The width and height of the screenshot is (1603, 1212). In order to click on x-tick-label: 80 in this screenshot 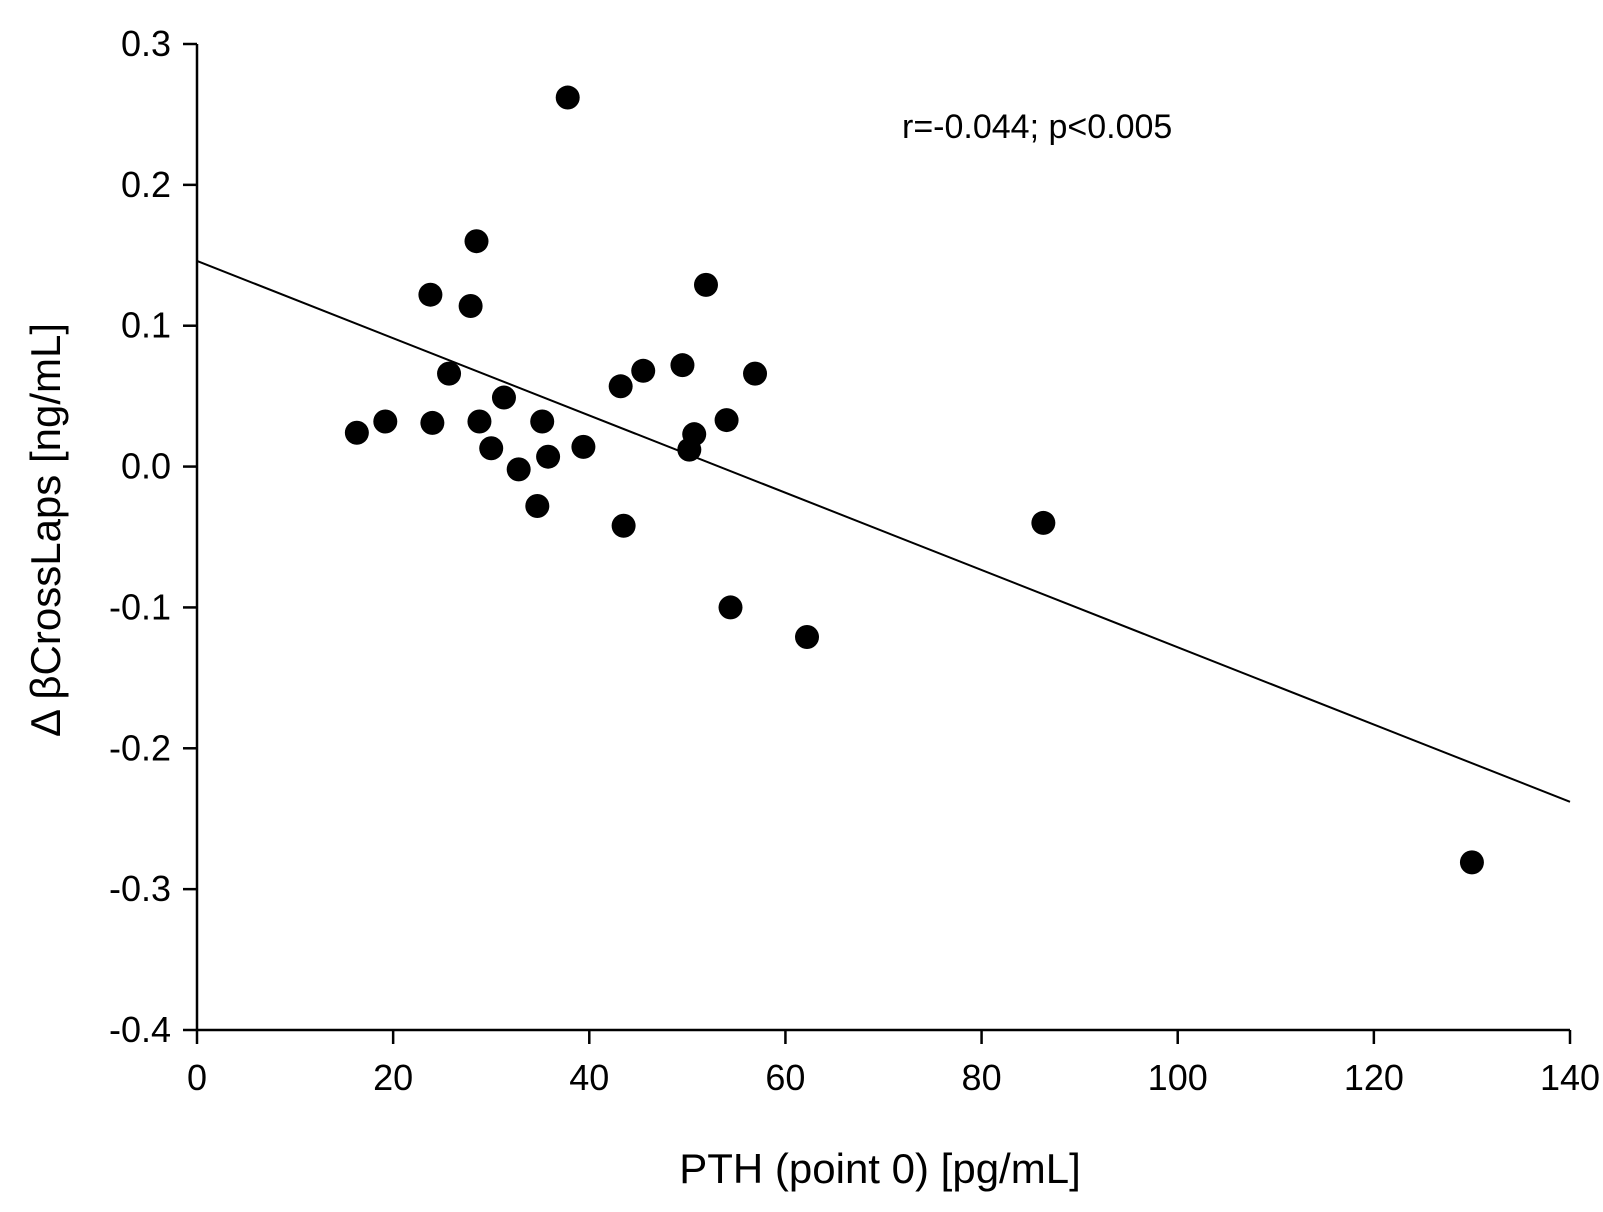, I will do `click(982, 1077)`.